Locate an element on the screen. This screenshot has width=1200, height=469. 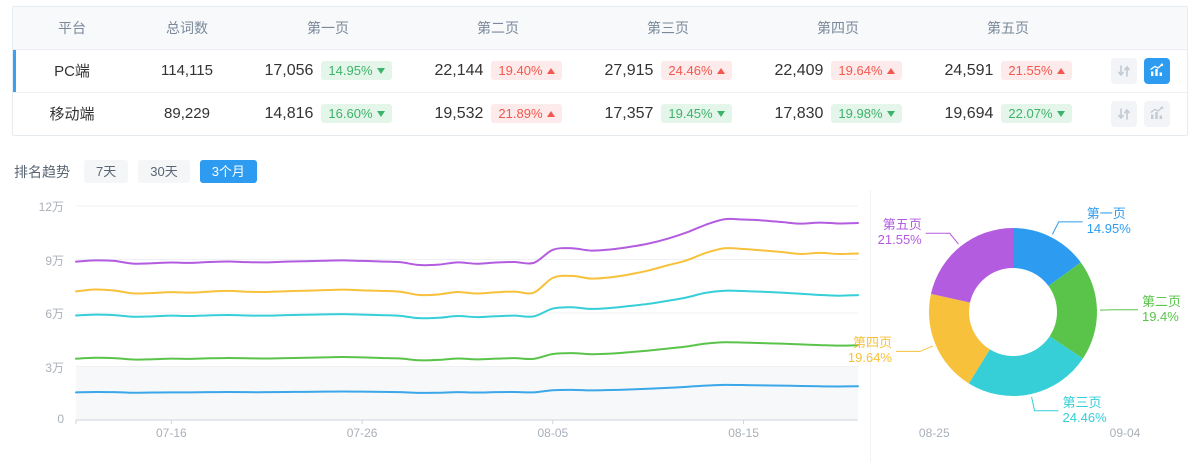
page3-change-badge: 24.46% is located at coordinates (696, 70).